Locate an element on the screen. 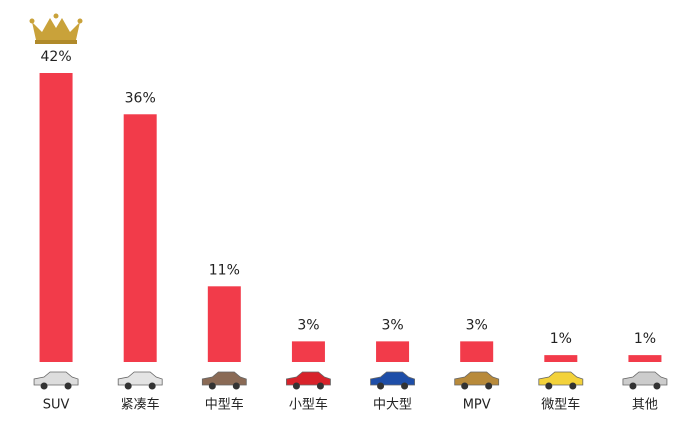 The height and width of the screenshot is (430, 700). value-label: 11% is located at coordinates (224, 270).